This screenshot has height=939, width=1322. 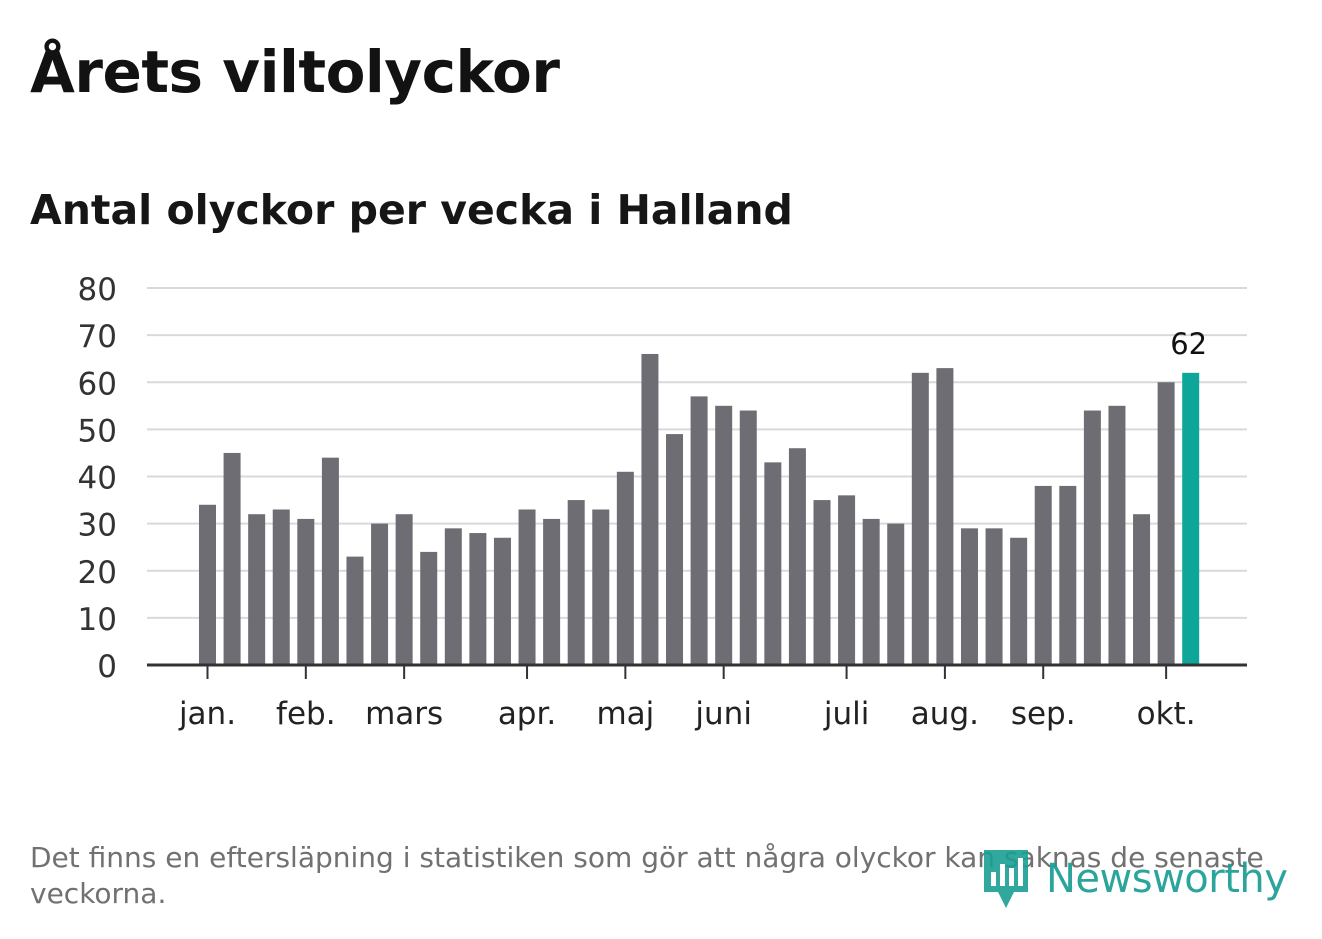 I want to click on newsworthy-logo-icon, so click(x=1006, y=879).